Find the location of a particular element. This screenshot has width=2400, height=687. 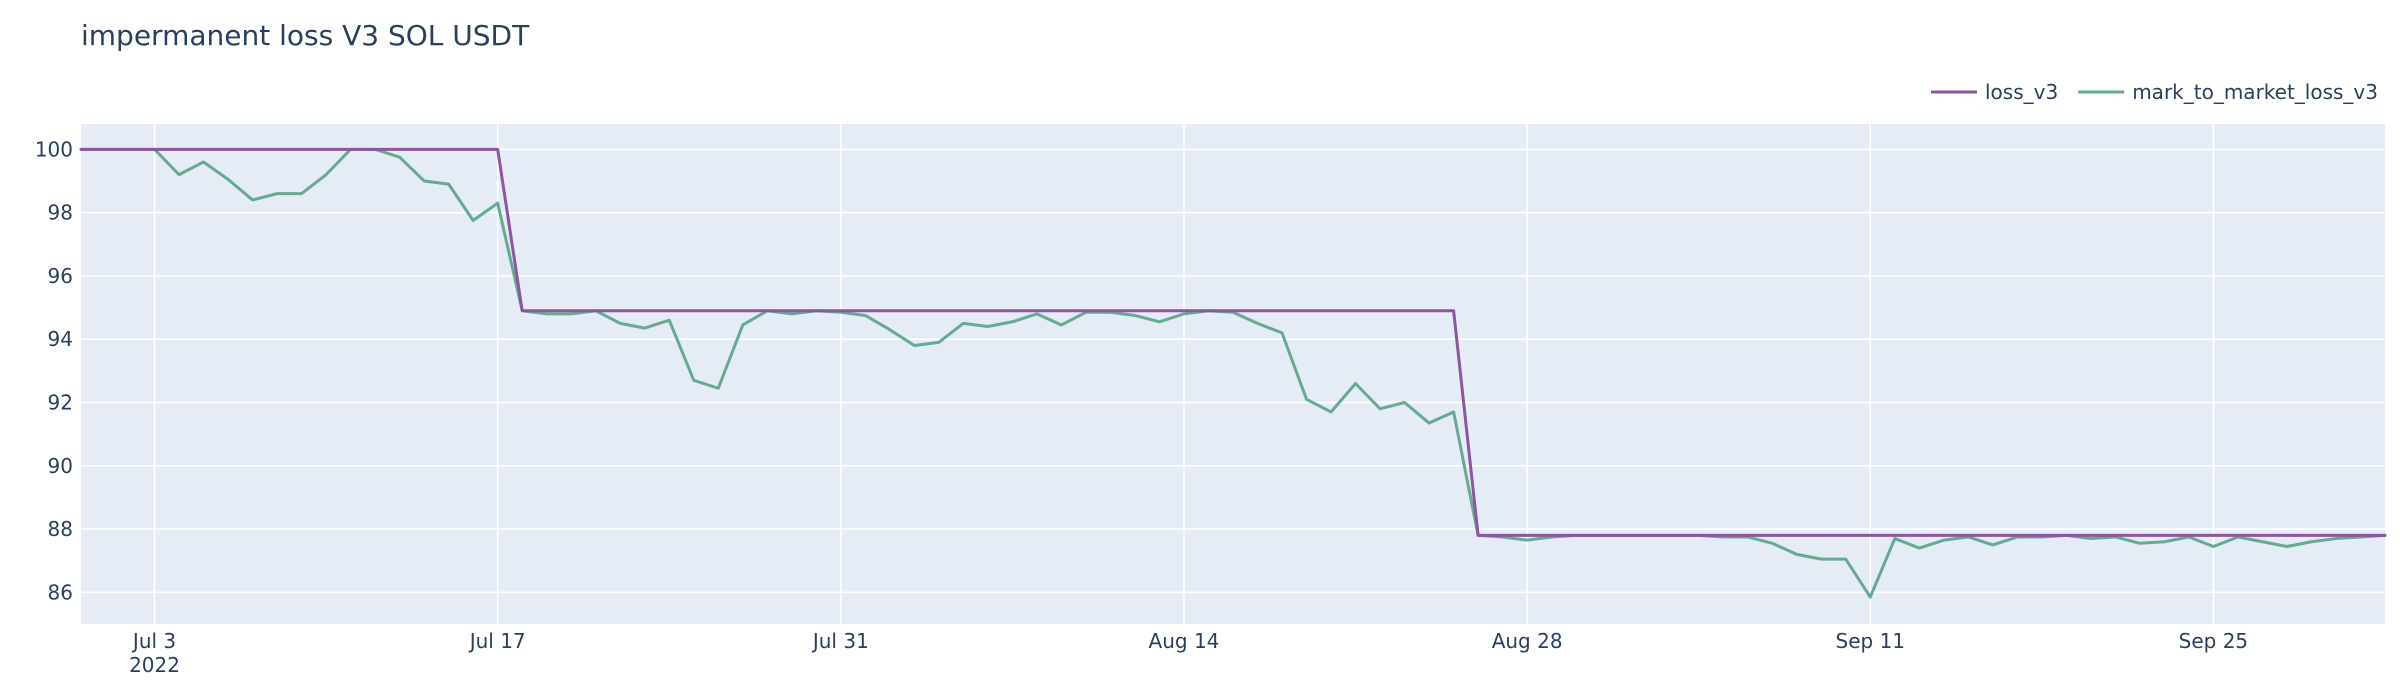

y-tick-label: 88 is located at coordinates (60, 529).